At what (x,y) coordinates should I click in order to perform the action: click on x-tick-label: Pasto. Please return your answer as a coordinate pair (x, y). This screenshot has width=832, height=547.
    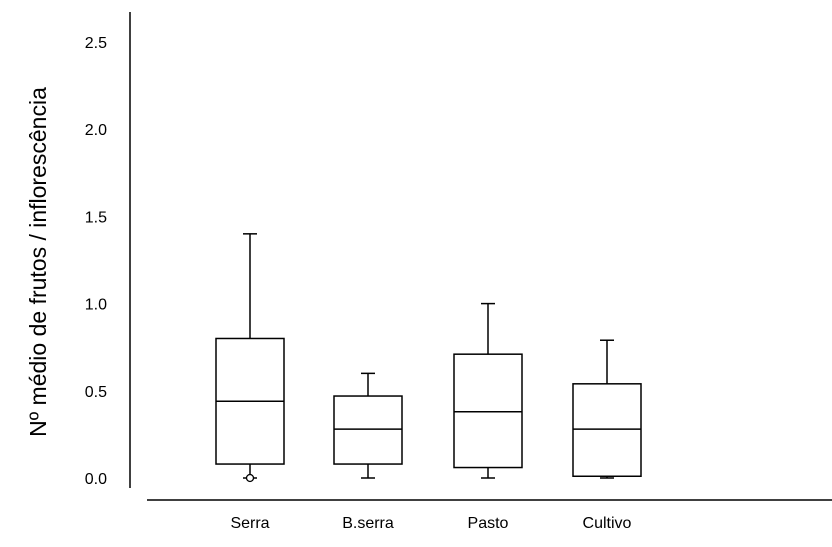
    Looking at the image, I should click on (488, 523).